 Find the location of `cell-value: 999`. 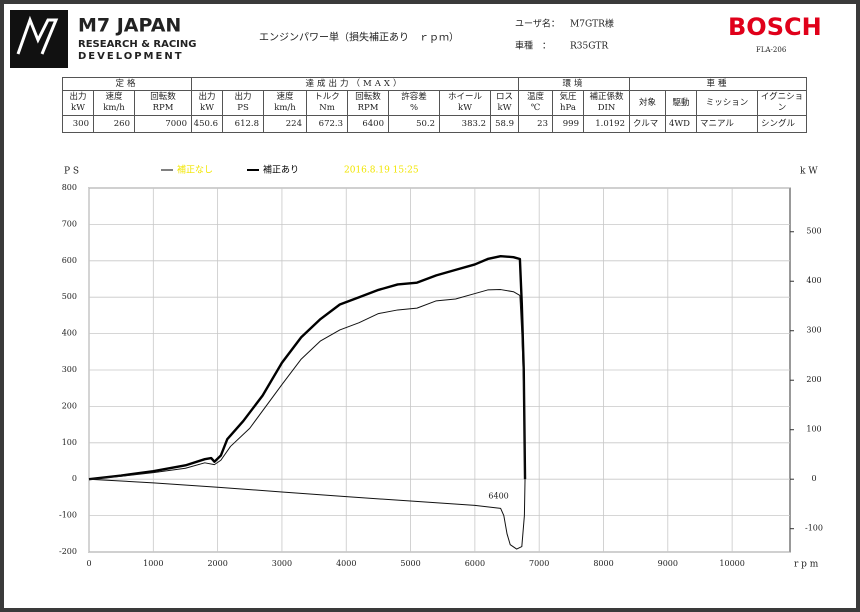

cell-value: 999 is located at coordinates (568, 124).